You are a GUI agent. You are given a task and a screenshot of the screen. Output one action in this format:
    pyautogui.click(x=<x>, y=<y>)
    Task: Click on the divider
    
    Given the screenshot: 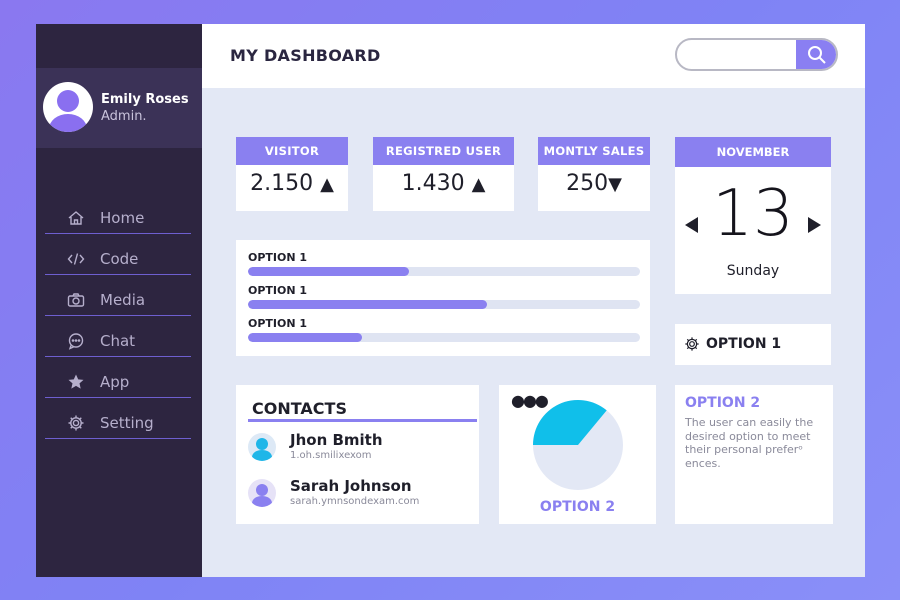 What is the action you would take?
    pyautogui.click(x=362, y=420)
    